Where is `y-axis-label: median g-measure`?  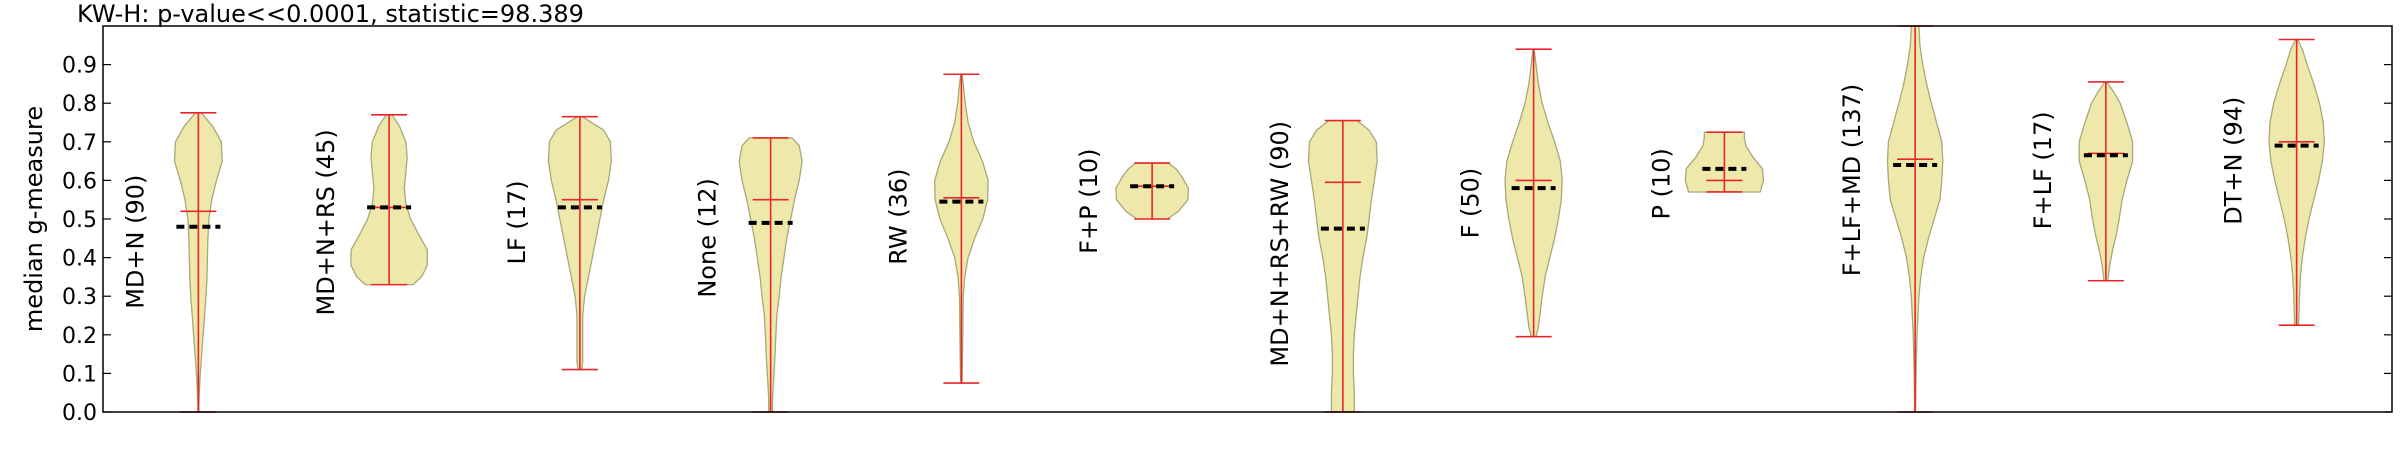 y-axis-label: median g-measure is located at coordinates (34, 219).